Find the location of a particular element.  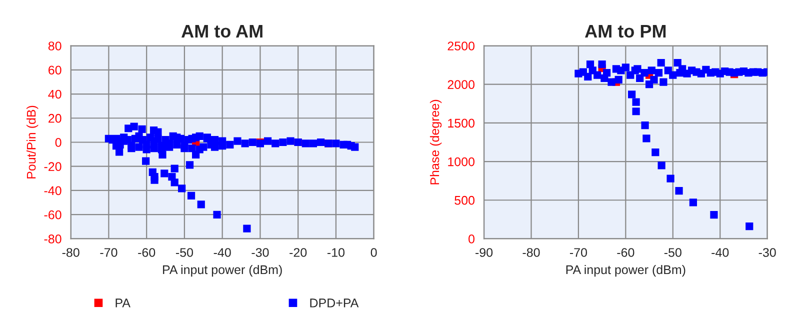

x-tick-label: 0 is located at coordinates (373, 252).